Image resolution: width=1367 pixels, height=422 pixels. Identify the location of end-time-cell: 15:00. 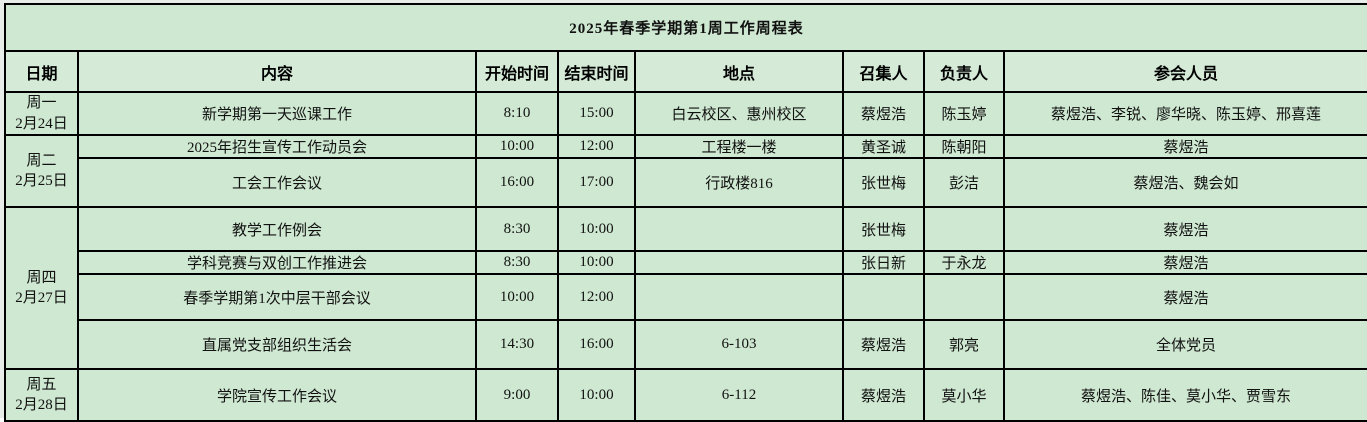
(596, 113).